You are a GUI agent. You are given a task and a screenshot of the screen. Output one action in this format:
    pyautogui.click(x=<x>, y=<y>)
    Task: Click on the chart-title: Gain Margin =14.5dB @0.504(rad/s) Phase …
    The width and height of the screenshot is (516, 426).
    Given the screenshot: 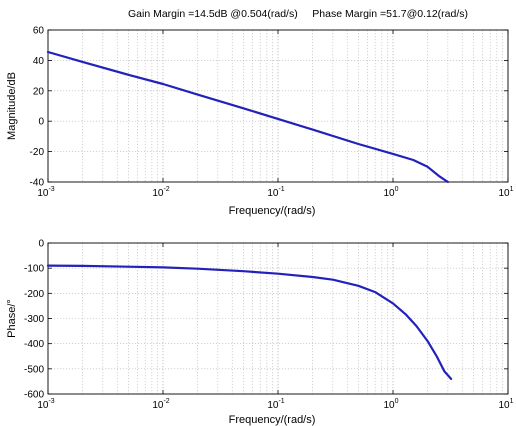 What is the action you would take?
    pyautogui.click(x=298, y=14)
    